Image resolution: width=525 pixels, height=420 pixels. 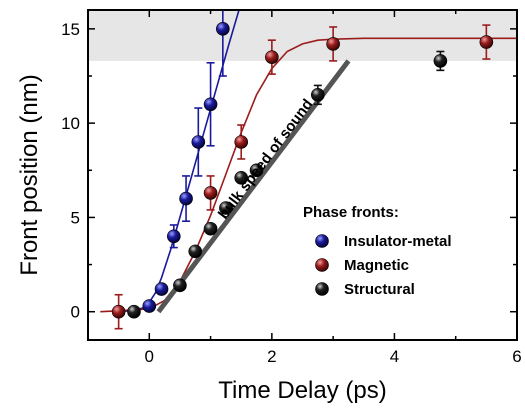 I want to click on saturation-band, so click(x=302, y=35).